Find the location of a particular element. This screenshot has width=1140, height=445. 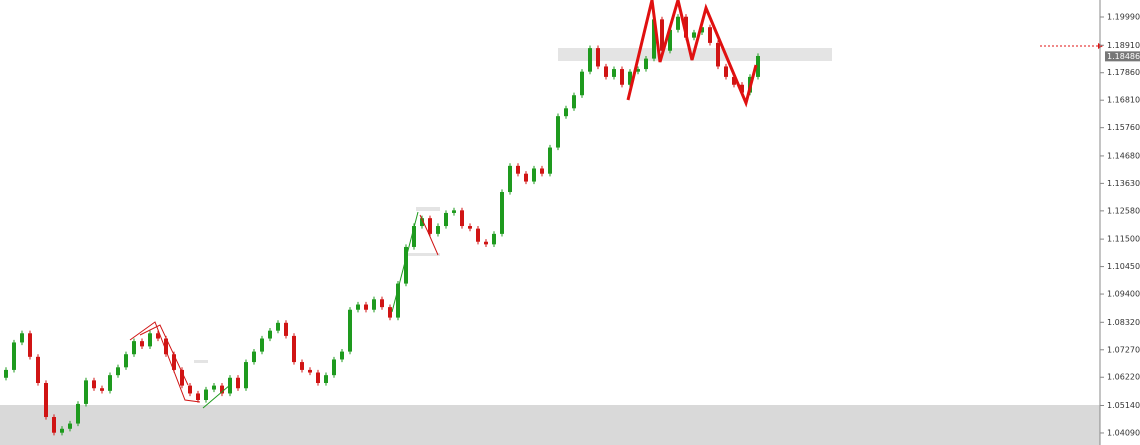

y-tick-label: 1.09400 is located at coordinates (1123, 294).